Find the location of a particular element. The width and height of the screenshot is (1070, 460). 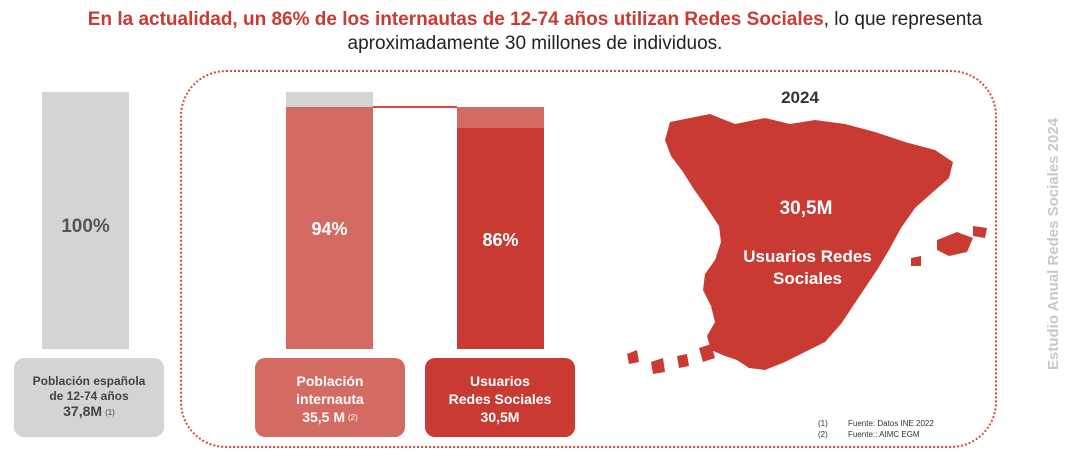

balearic-ibiza-shape is located at coordinates (916, 261).